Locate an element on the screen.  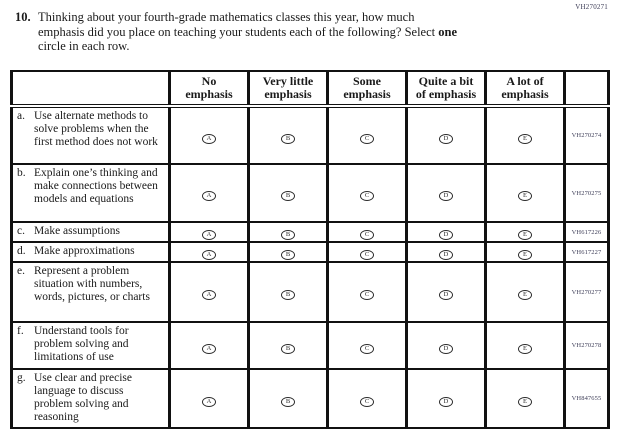
oval-row-e-a-lot: E is located at coordinates (525, 295).